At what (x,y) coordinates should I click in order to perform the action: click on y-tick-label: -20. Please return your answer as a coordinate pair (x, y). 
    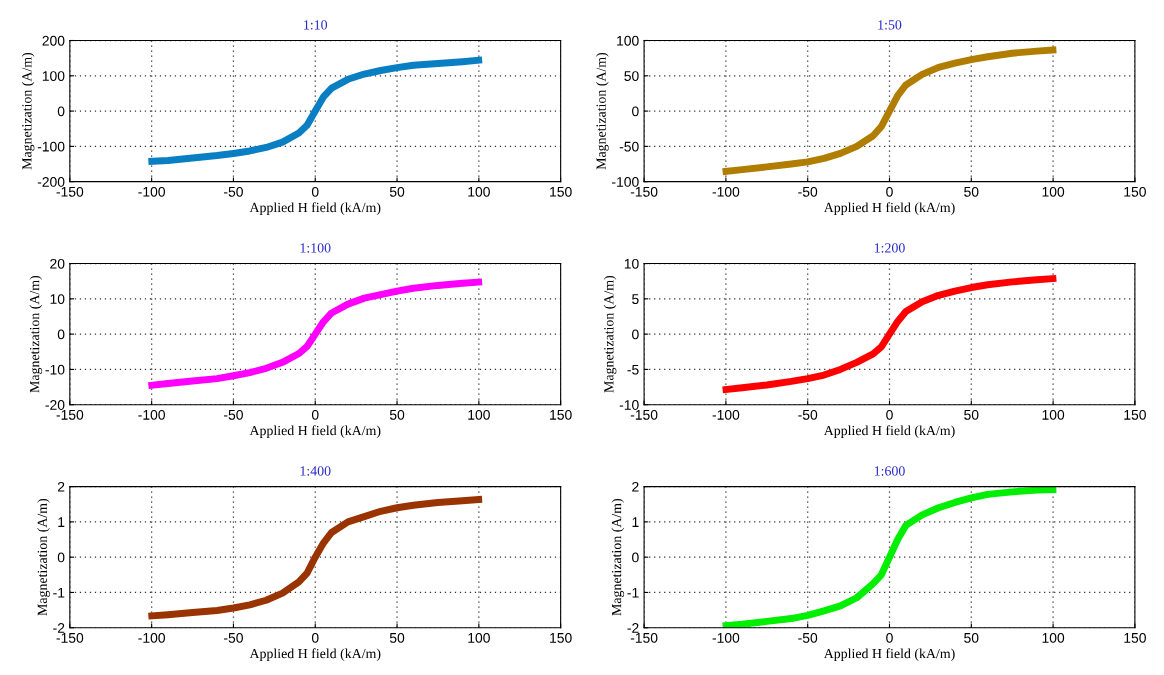
    Looking at the image, I should click on (55, 405).